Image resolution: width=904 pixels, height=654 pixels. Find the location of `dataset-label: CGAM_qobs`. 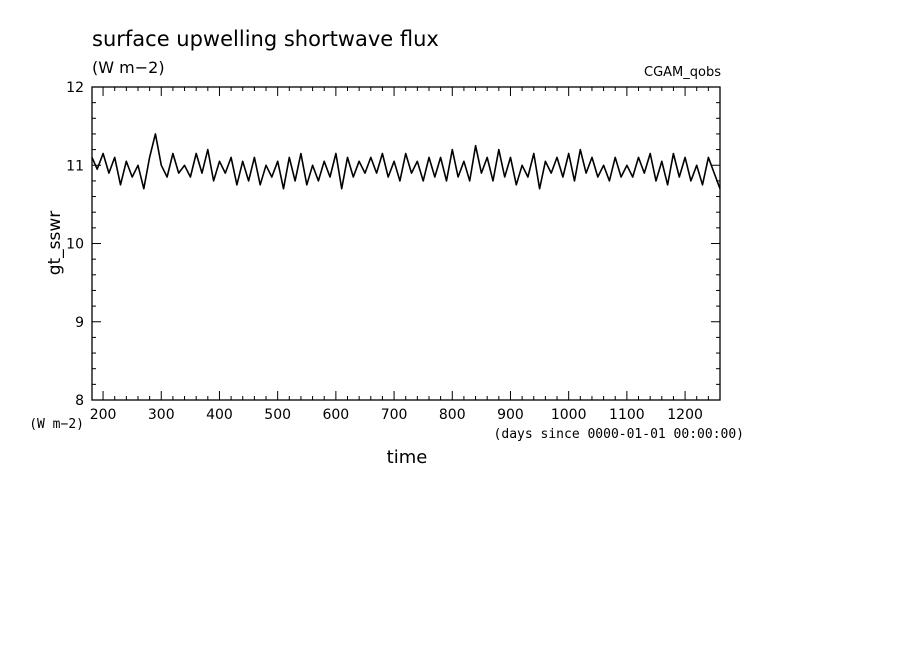

dataset-label: CGAM_qobs is located at coordinates (682, 72).